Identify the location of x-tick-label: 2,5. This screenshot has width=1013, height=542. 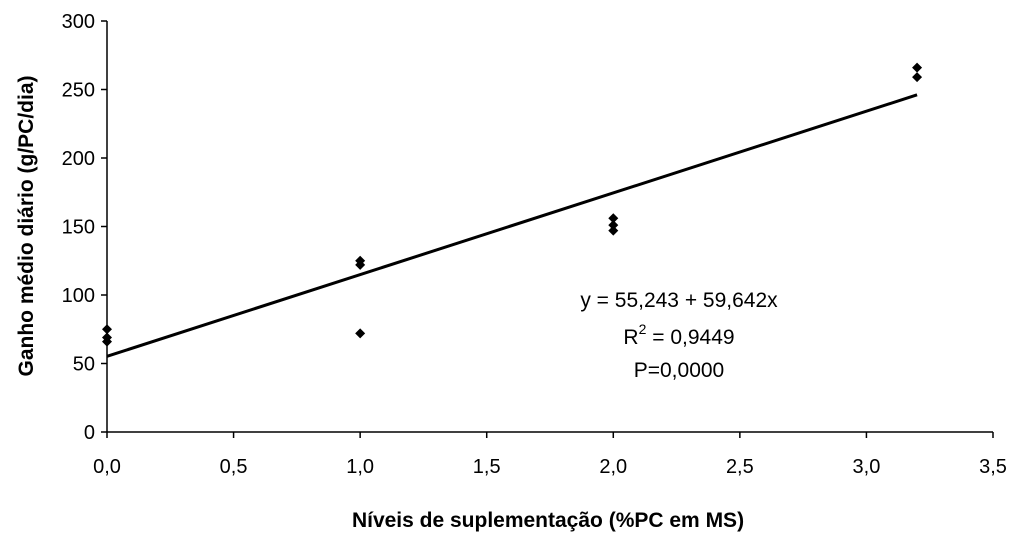
(740, 467).